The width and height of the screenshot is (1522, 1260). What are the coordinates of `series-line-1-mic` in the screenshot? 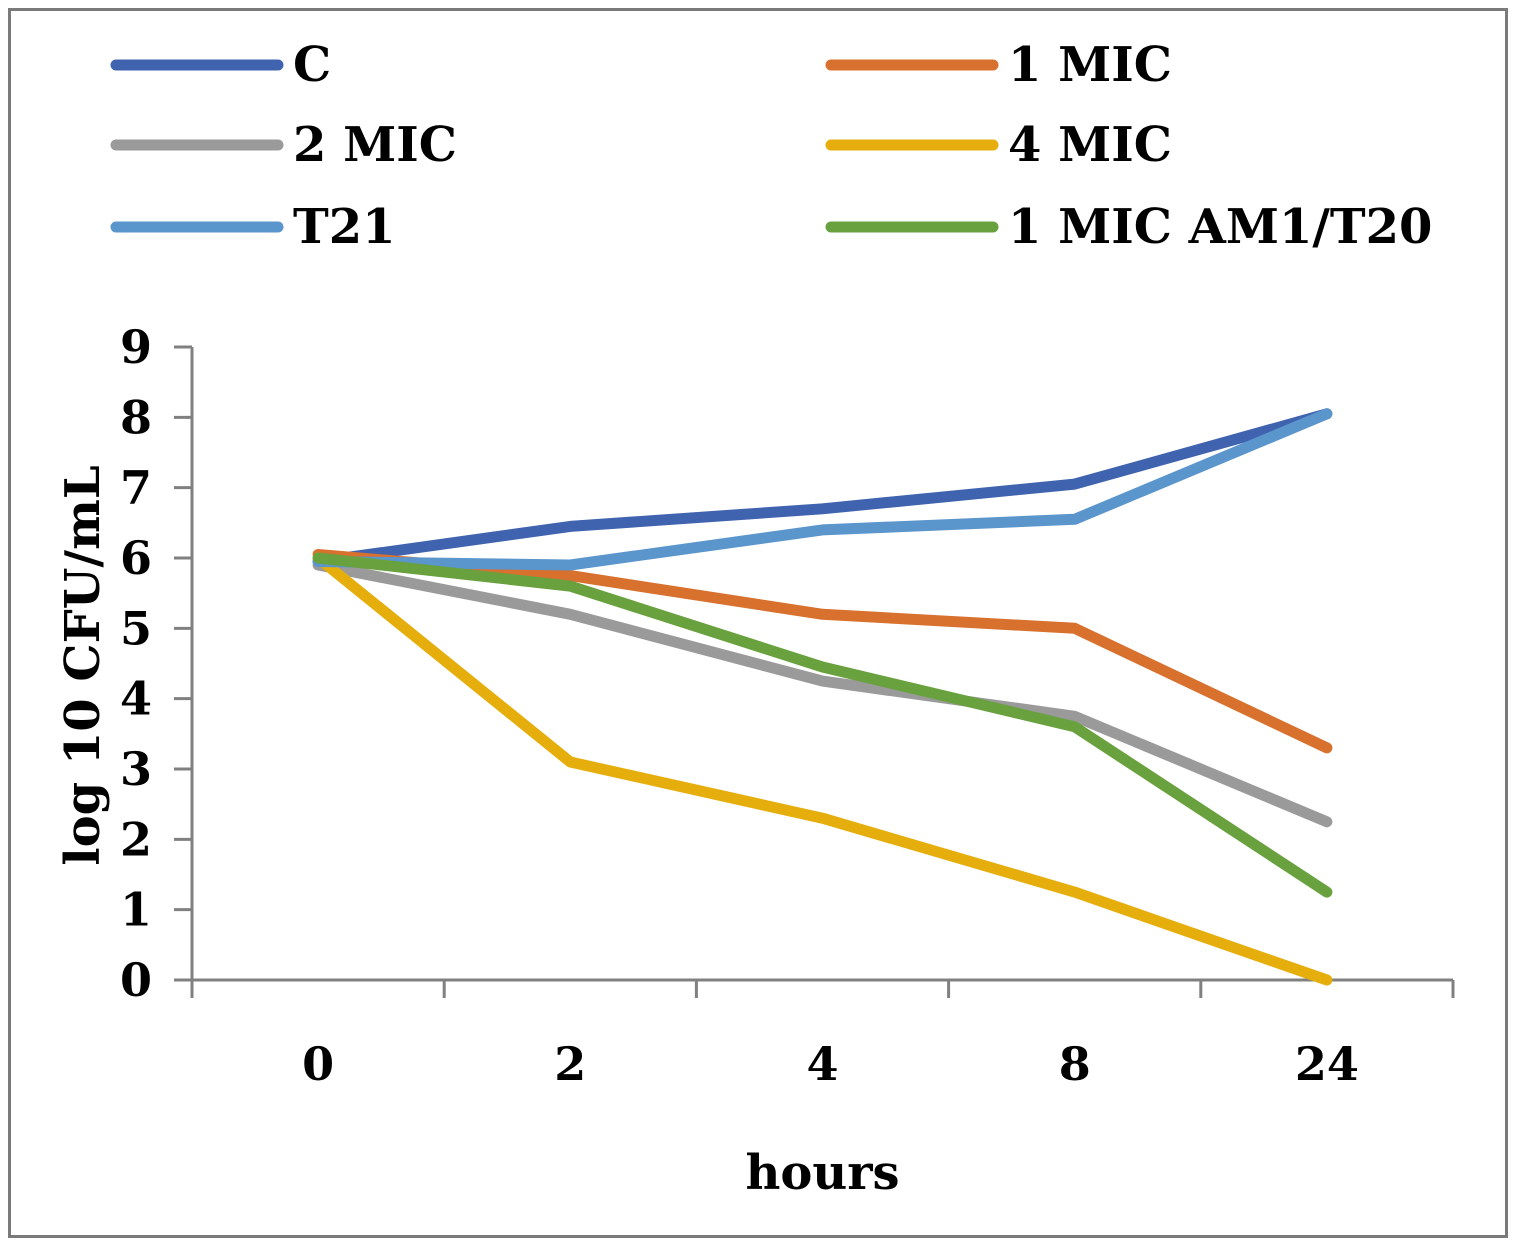 It's located at (822, 651).